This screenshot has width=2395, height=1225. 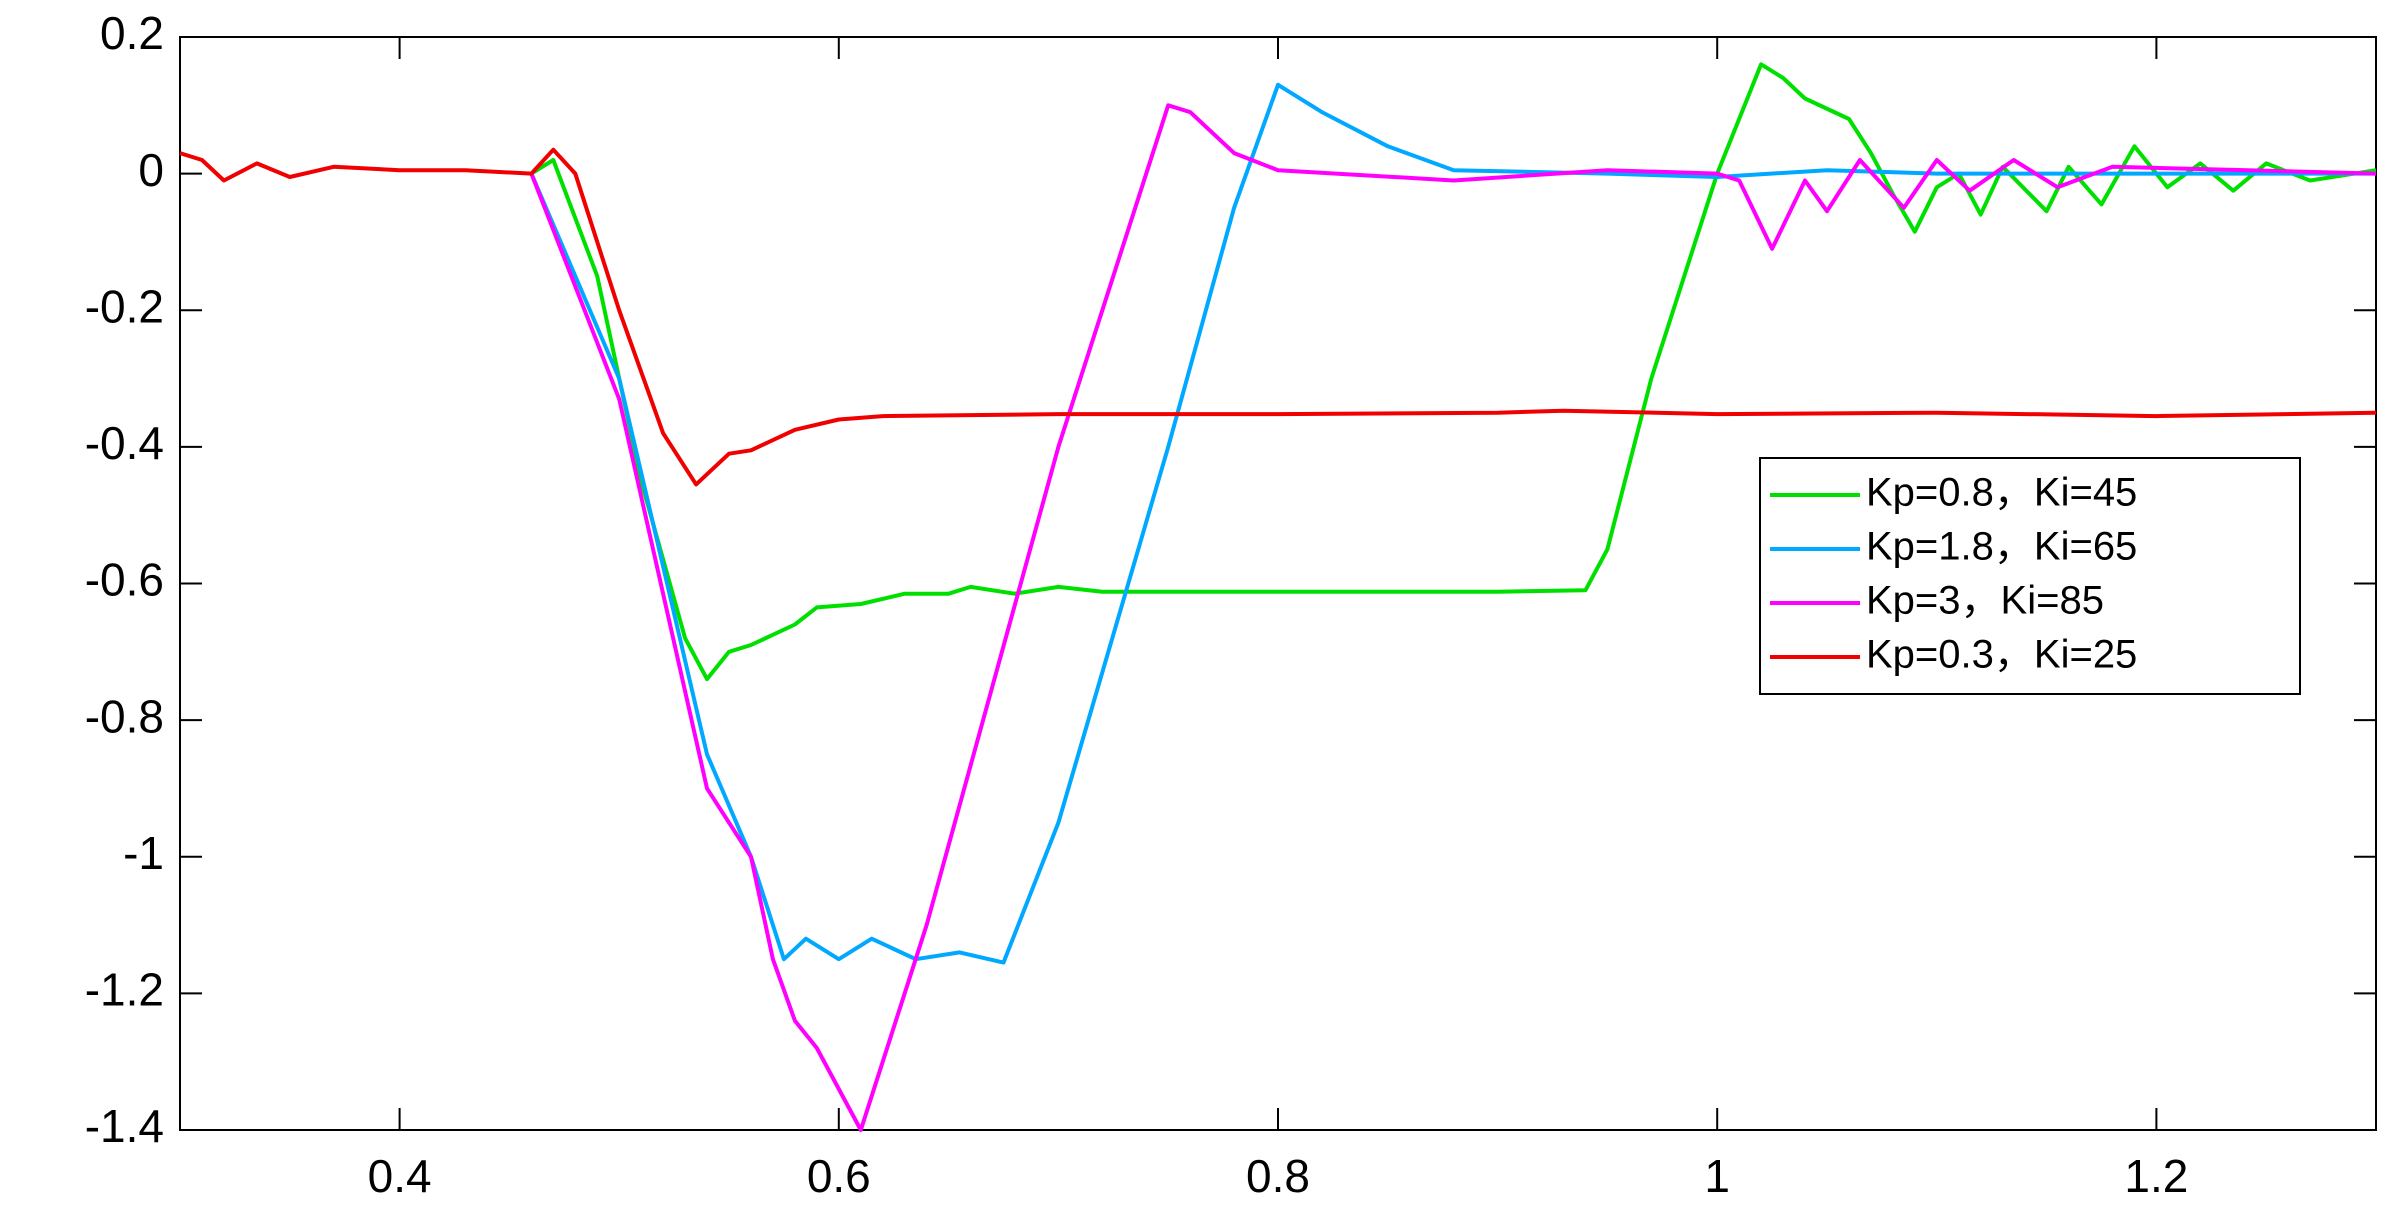 What do you see at coordinates (2030, 576) in the screenshot?
I see `legend-box` at bounding box center [2030, 576].